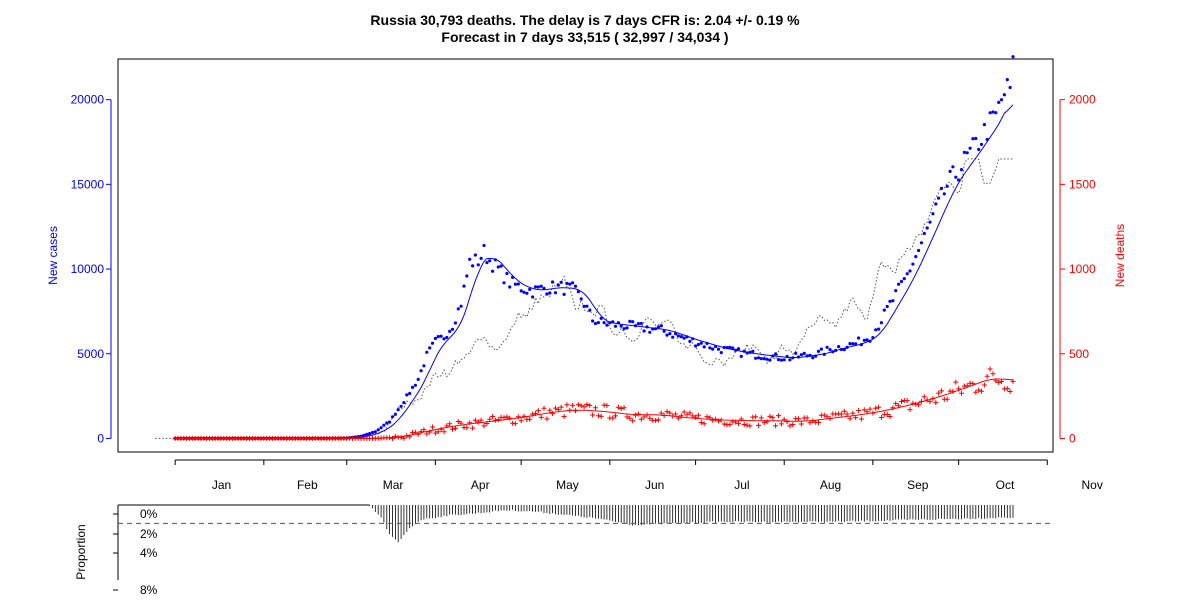 The image size is (1200, 600). Describe the element at coordinates (149, 553) in the screenshot. I see `cfr-tick-label: 4%` at that location.